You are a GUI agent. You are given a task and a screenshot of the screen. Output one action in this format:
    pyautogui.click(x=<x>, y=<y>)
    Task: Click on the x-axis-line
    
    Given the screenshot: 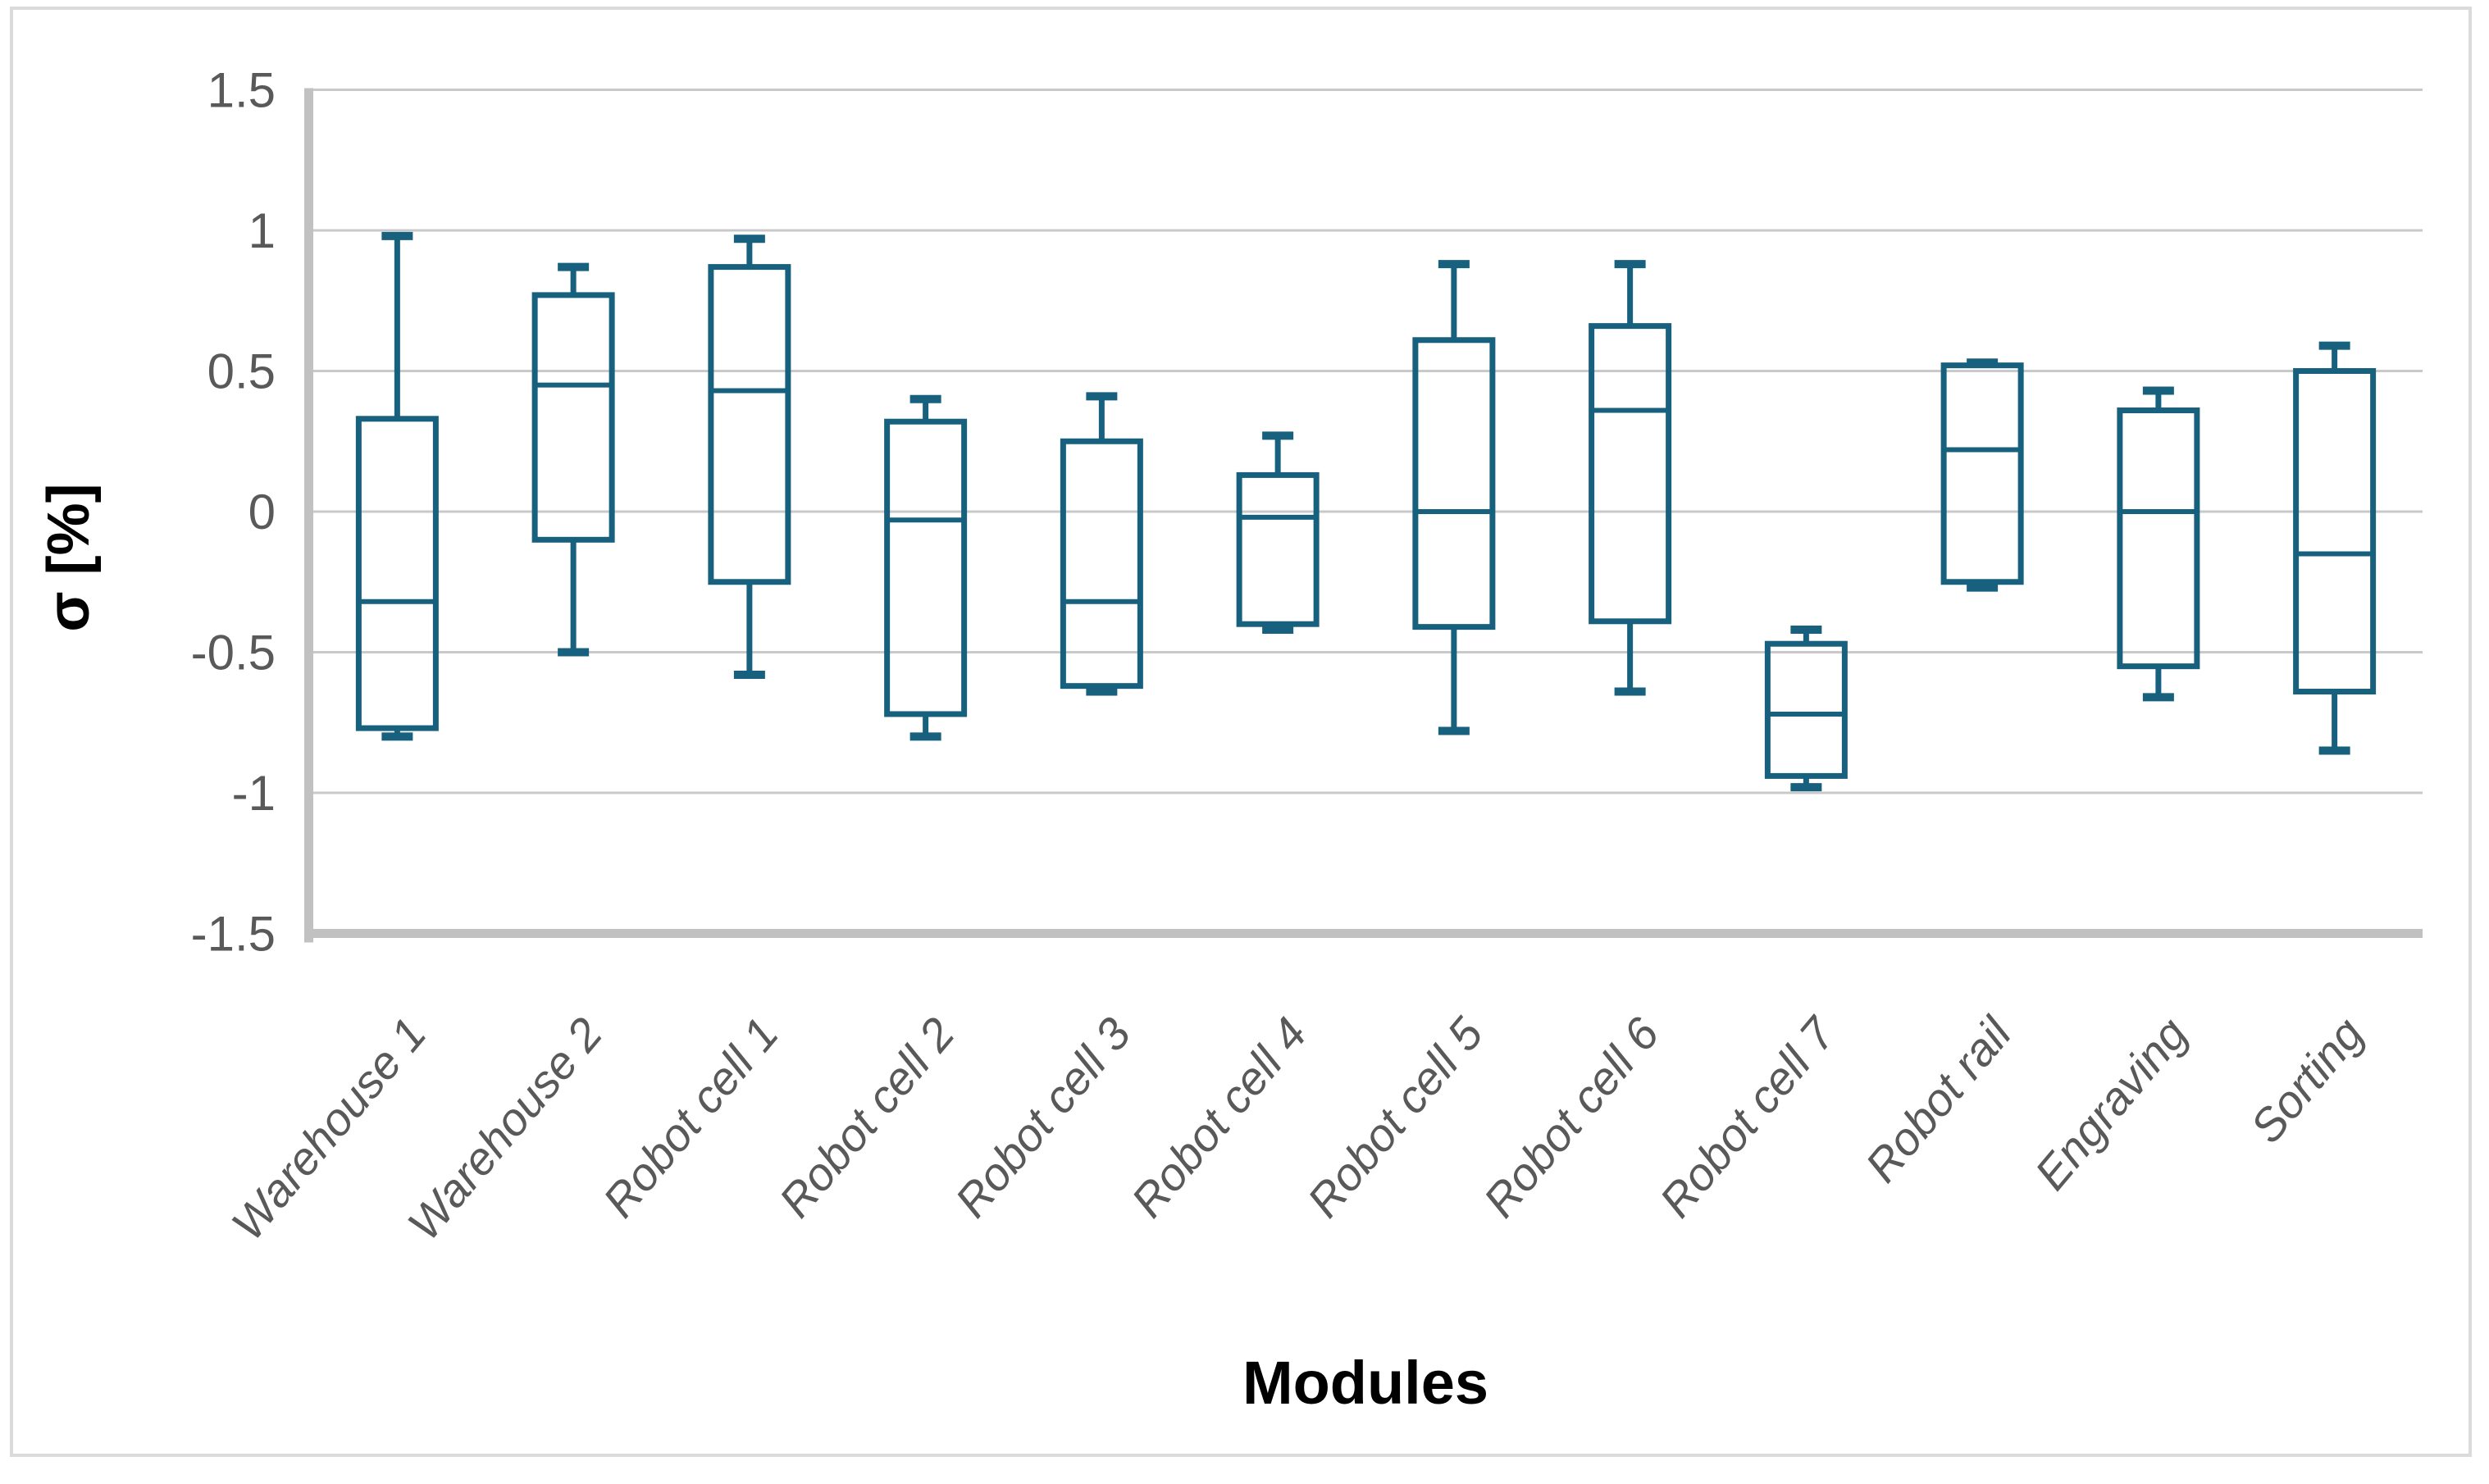 What is the action you would take?
    pyautogui.click(x=1363, y=933)
    